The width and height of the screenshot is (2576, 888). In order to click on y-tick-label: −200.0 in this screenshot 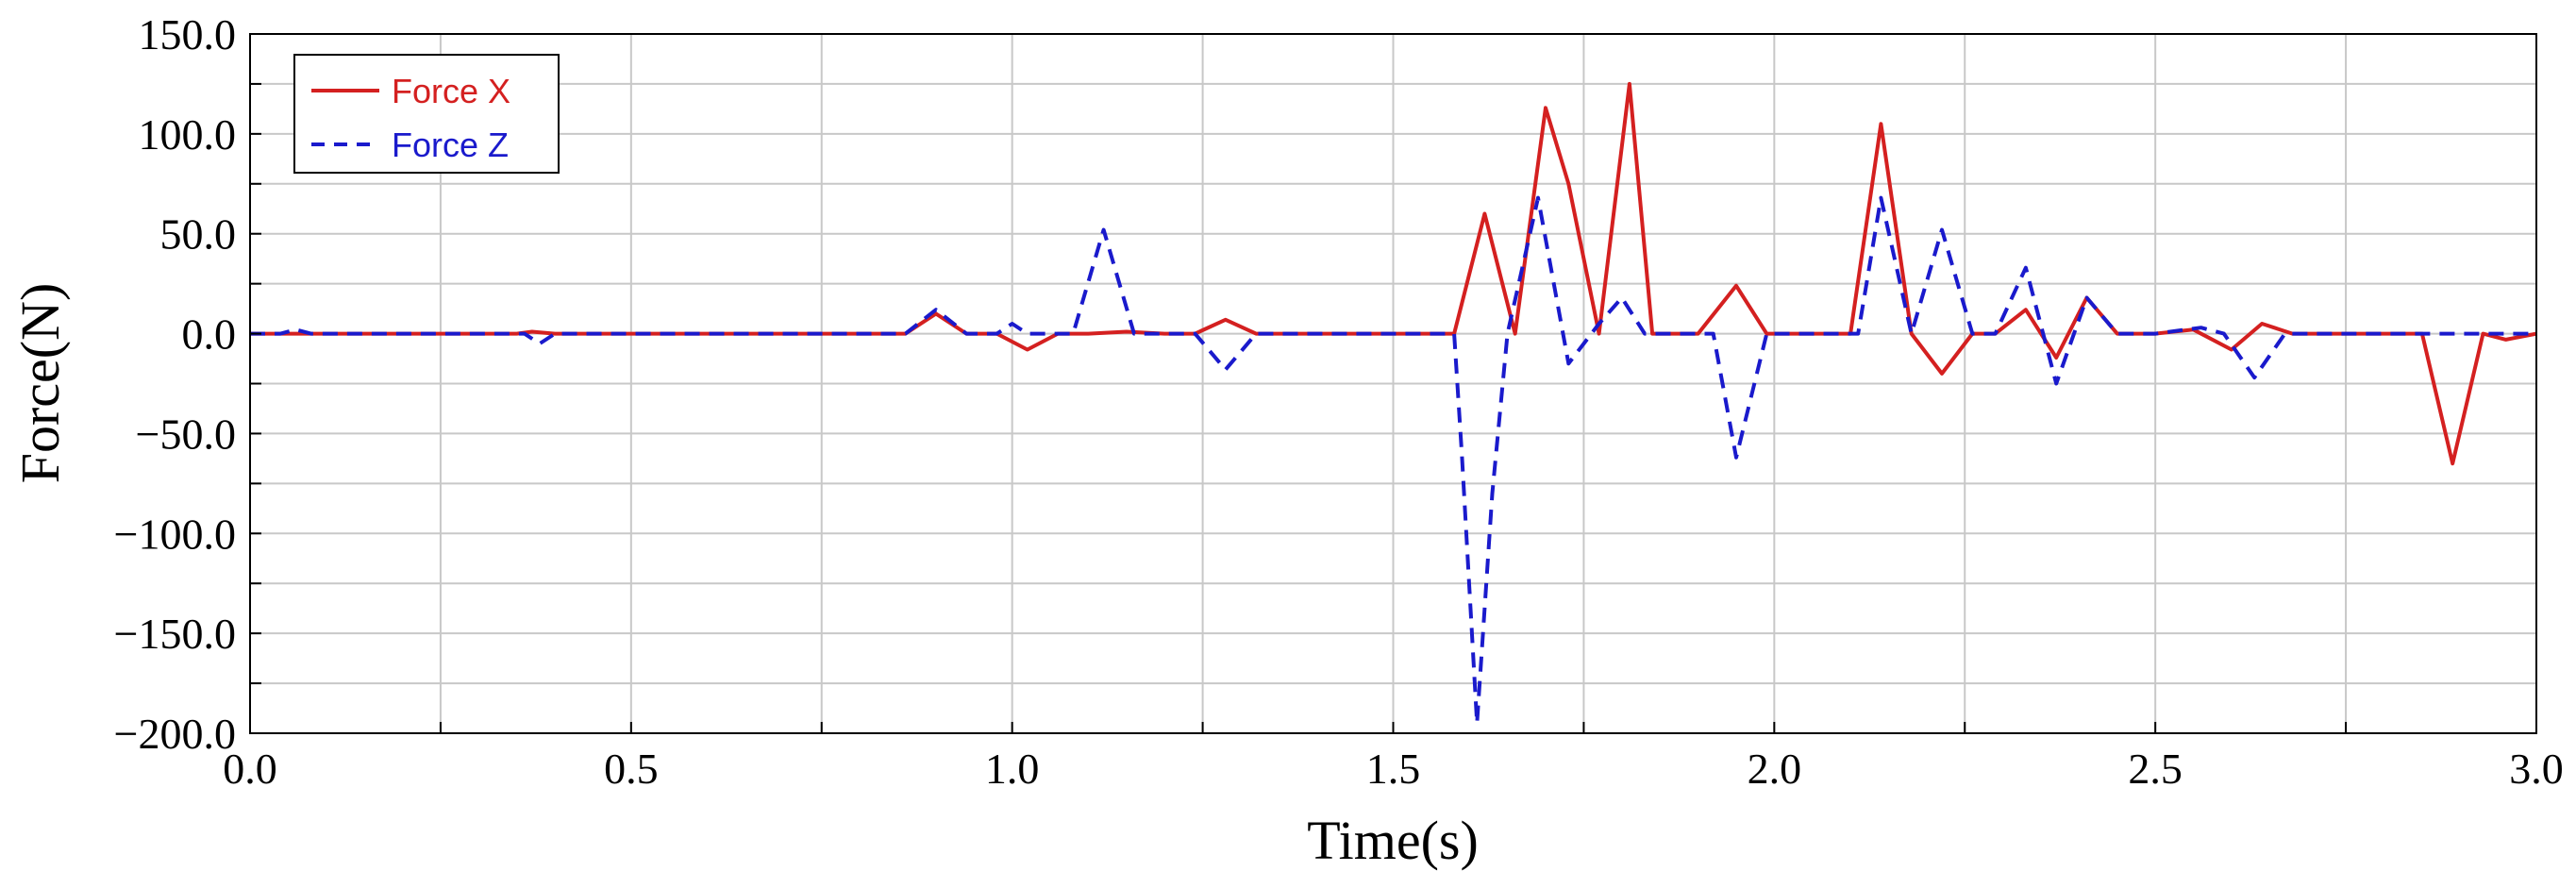, I will do `click(175, 734)`.